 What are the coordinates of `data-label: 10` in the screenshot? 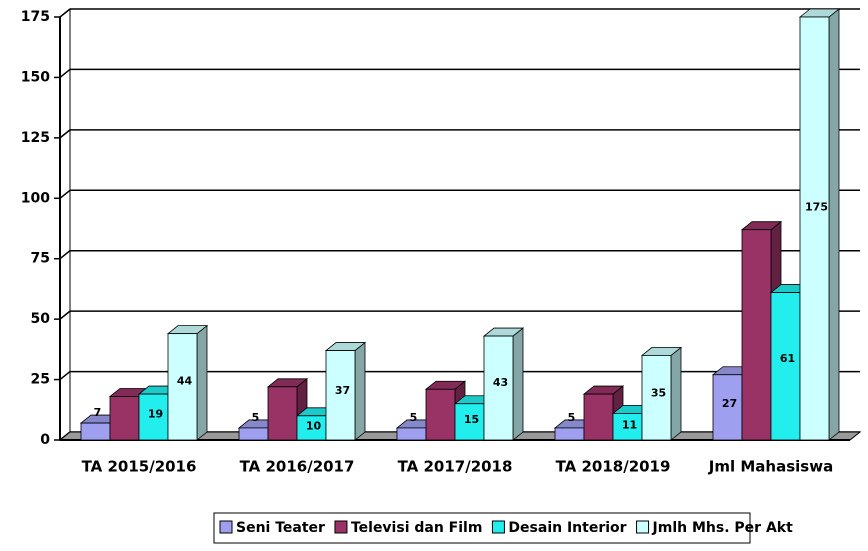 It's located at (314, 426).